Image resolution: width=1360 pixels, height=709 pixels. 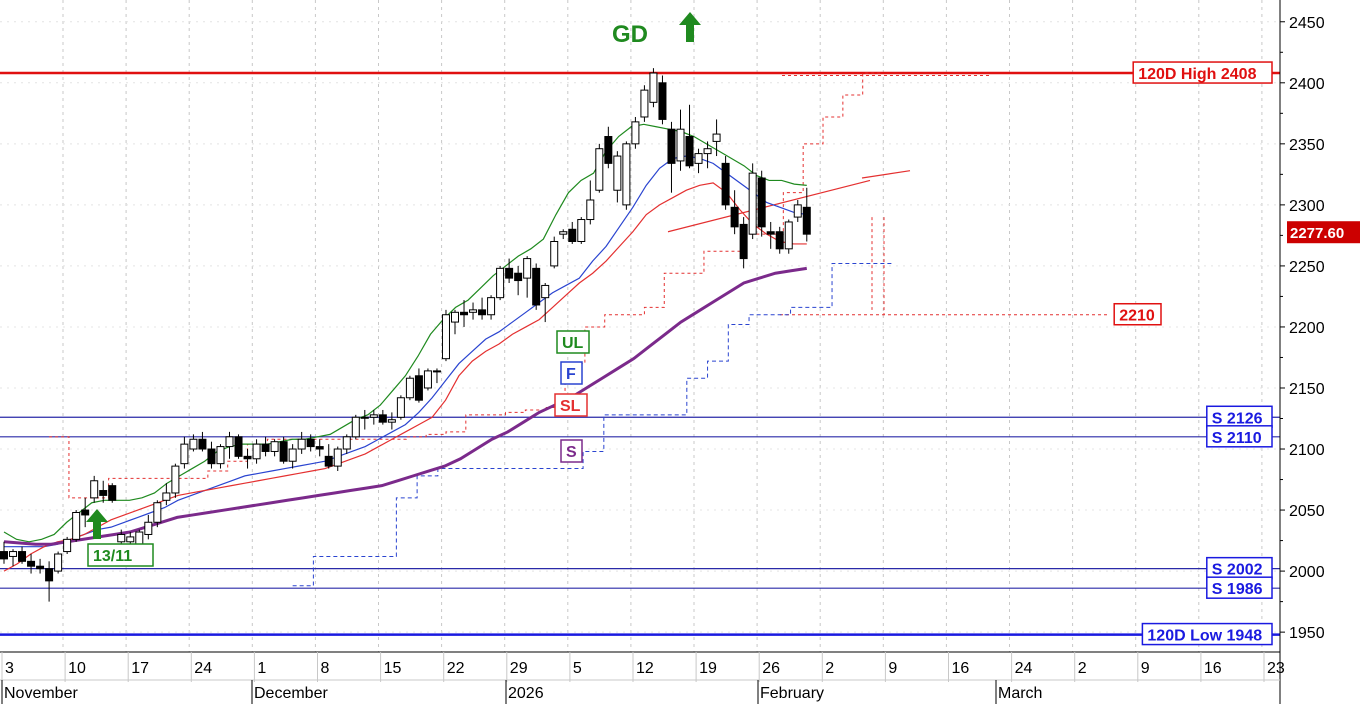 I want to click on y-tick-label: 2250, so click(x=1307, y=267).